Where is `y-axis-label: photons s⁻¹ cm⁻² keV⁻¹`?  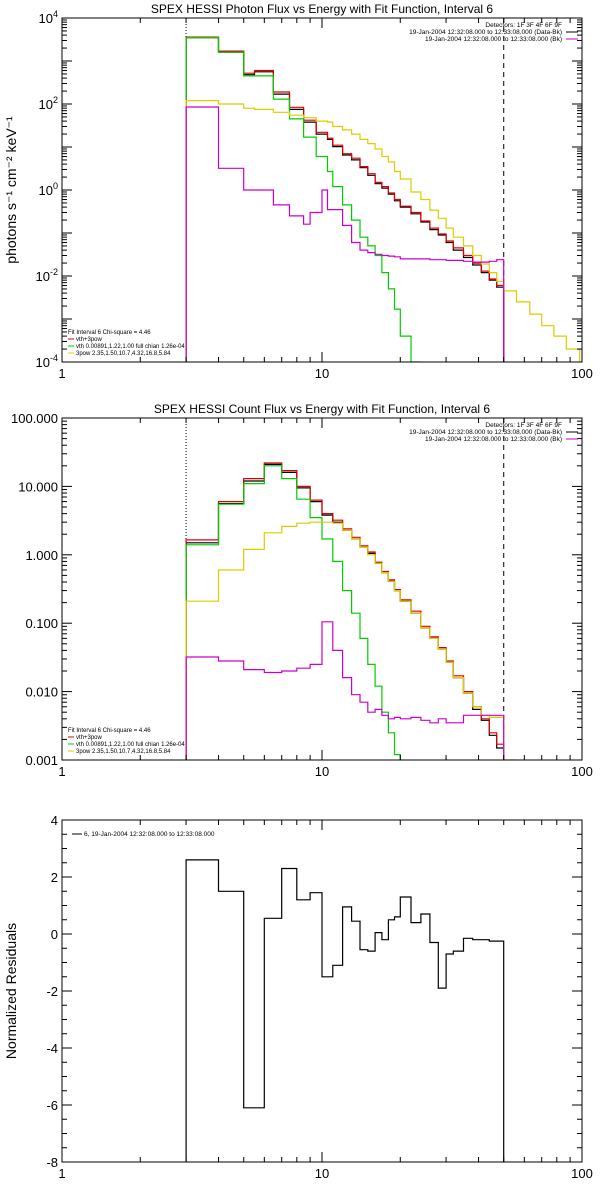 y-axis-label: photons s⁻¹ cm⁻² keV⁻¹ is located at coordinates (11, 190).